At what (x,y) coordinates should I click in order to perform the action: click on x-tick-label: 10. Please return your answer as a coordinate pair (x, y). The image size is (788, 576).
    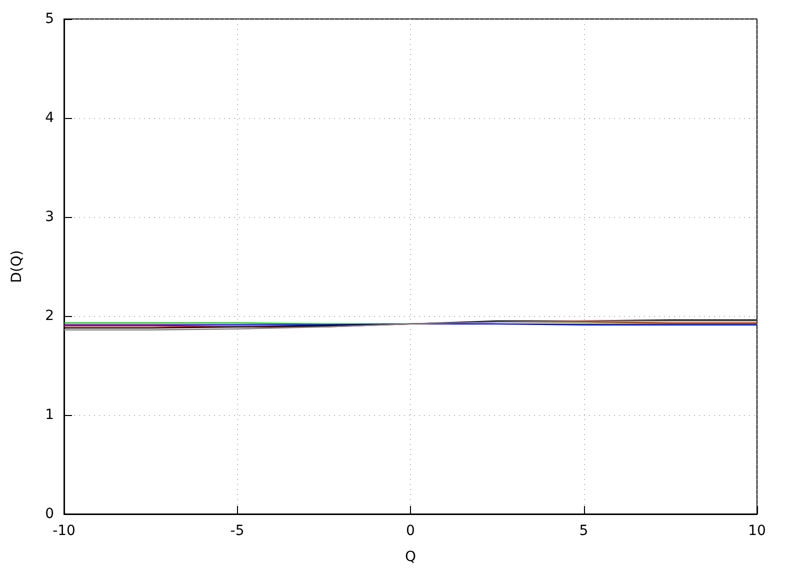
    Looking at the image, I should click on (757, 531).